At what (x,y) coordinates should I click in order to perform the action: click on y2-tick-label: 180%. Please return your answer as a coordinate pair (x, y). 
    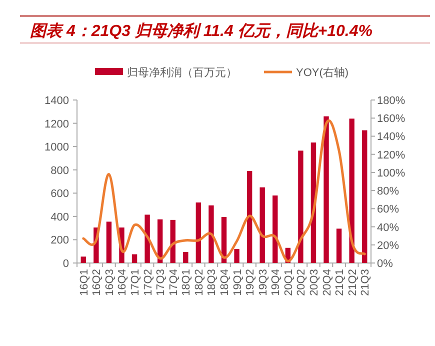
    Looking at the image, I should click on (391, 101).